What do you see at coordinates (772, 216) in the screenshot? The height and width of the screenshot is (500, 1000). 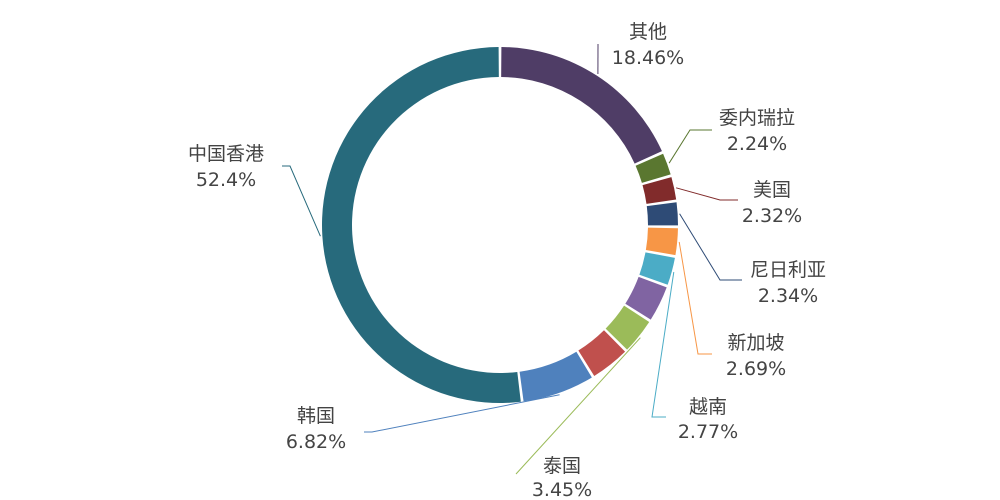 I see `slice-label-value-2: 2.32%` at bounding box center [772, 216].